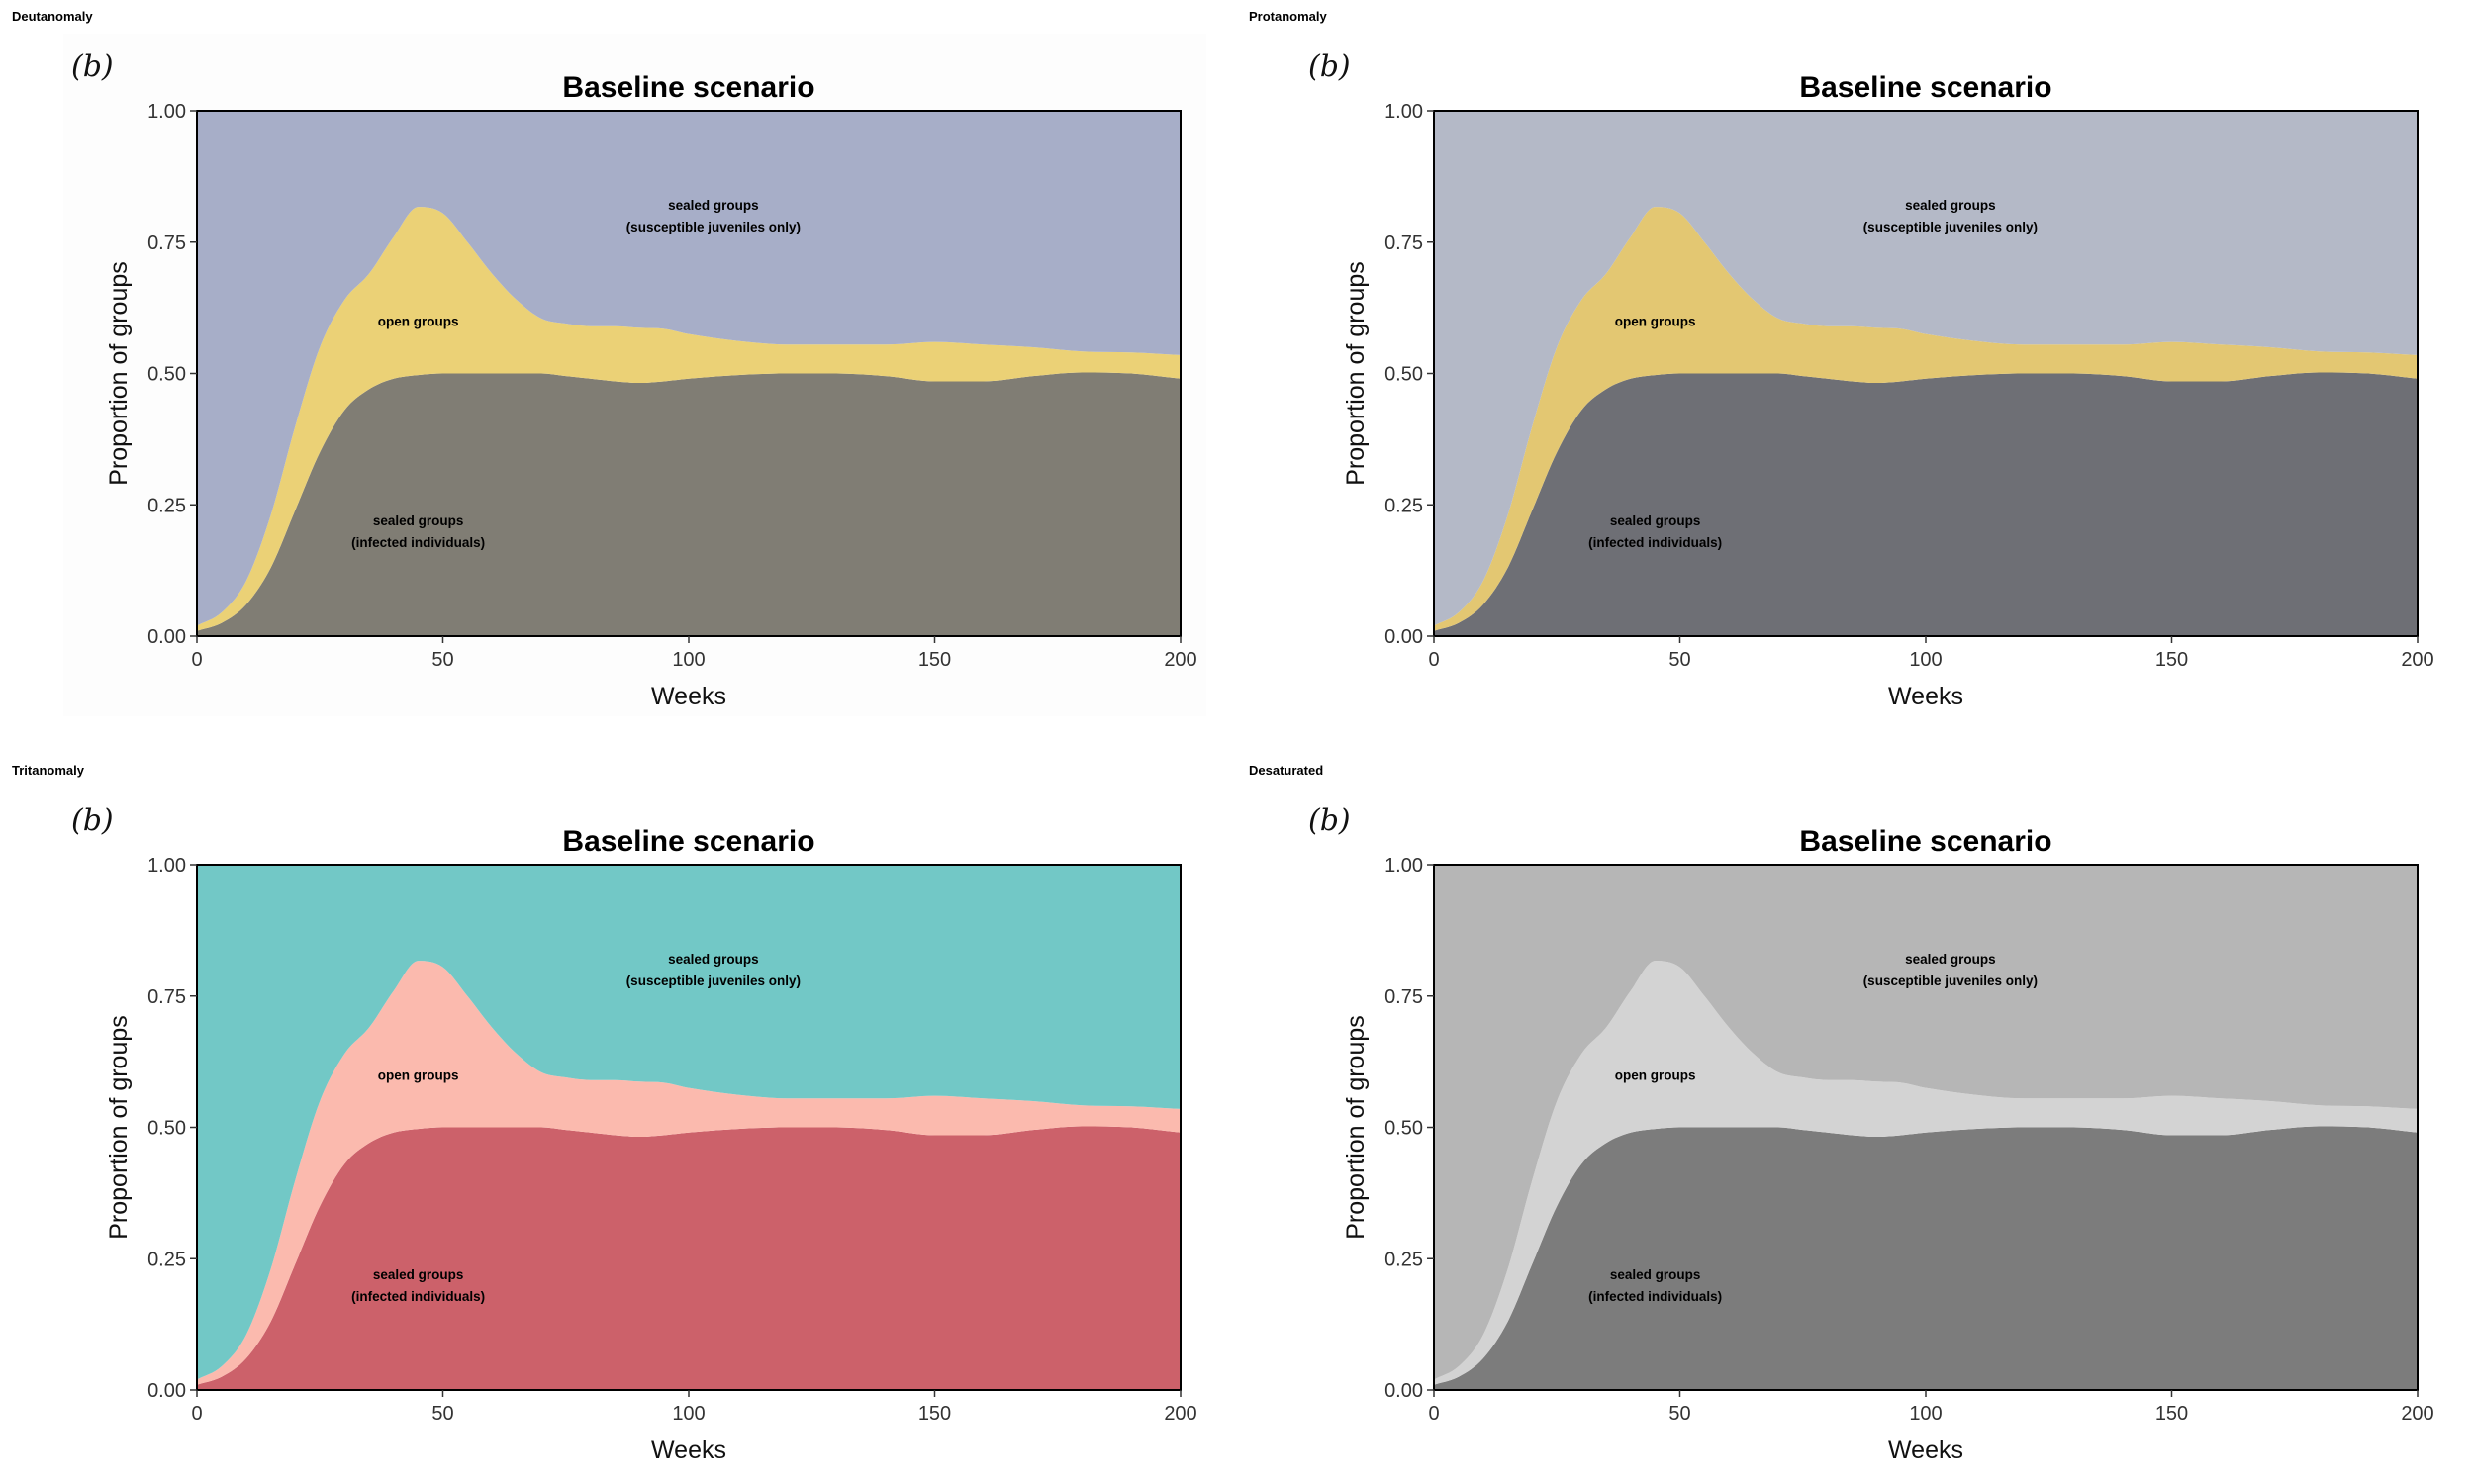  What do you see at coordinates (1289, 16) in the screenshot?
I see `simulation-label: Protanomaly` at bounding box center [1289, 16].